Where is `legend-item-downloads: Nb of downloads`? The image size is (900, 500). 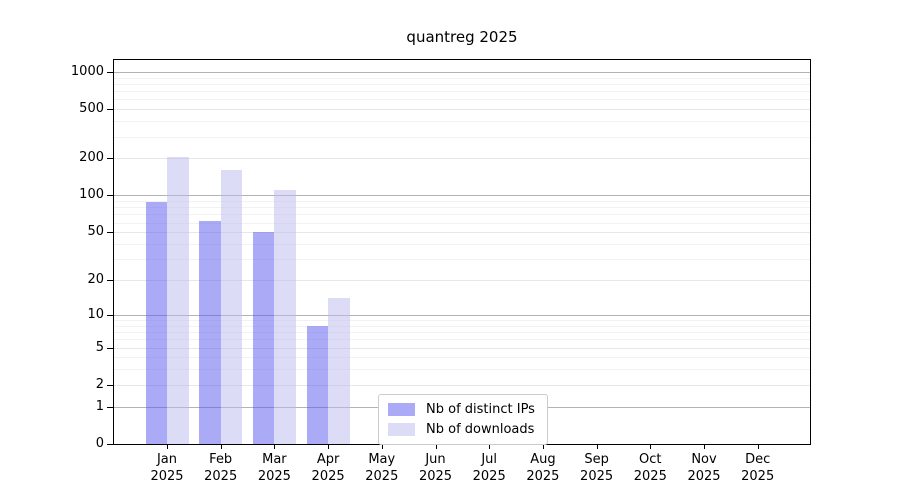 legend-item-downloads: Nb of downloads is located at coordinates (463, 429).